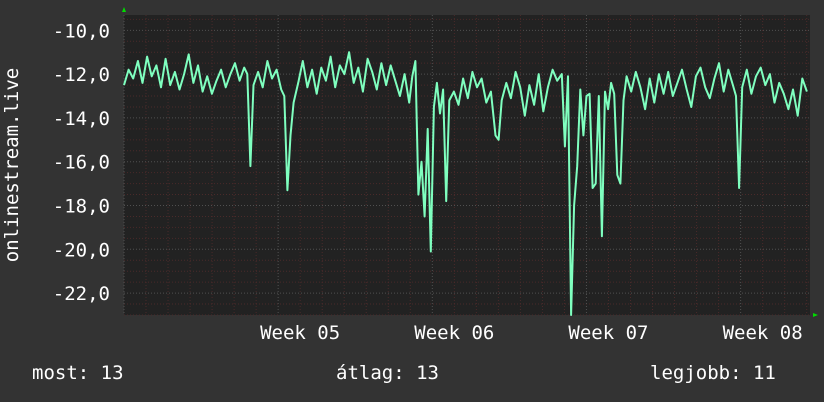 The image size is (824, 402). Describe the element at coordinates (81, 250) in the screenshot. I see `y-tick-label: -20,0` at that location.